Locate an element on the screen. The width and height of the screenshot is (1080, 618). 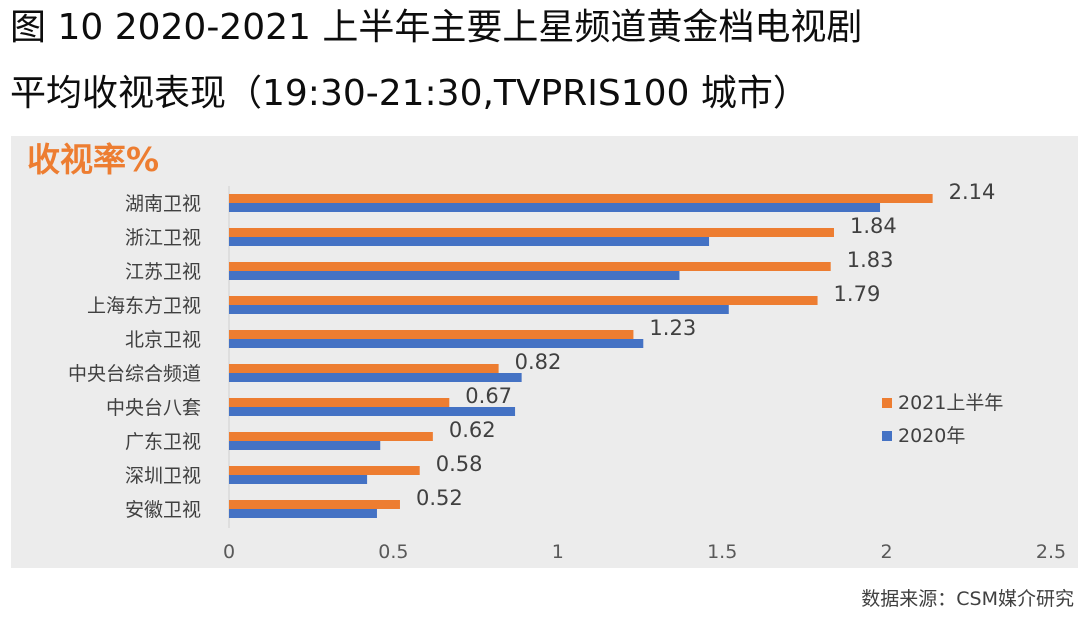
category-label: 安徽卫视 is located at coordinates (163, 510).